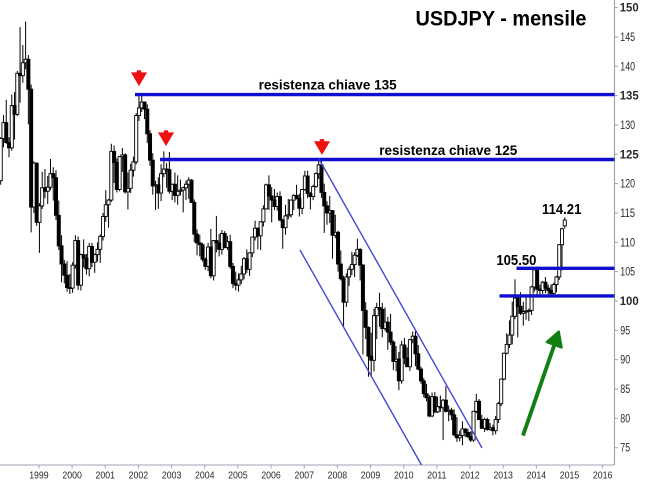 This screenshot has height=485, width=650. I want to click on svg-text: 2014, so click(537, 475).